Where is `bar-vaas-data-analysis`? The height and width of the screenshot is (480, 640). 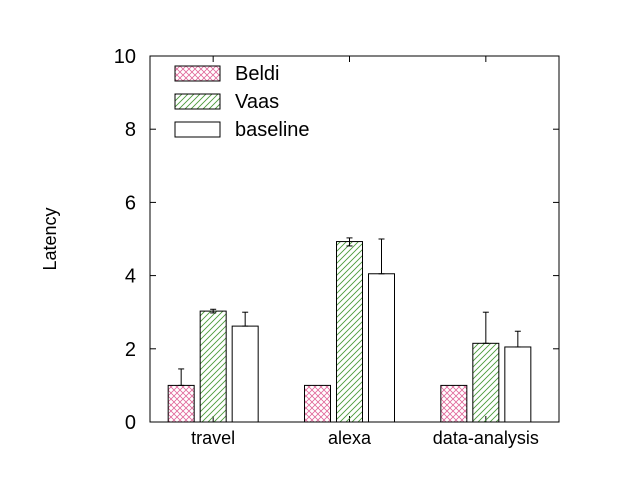
bar-vaas-data-analysis is located at coordinates (486, 382).